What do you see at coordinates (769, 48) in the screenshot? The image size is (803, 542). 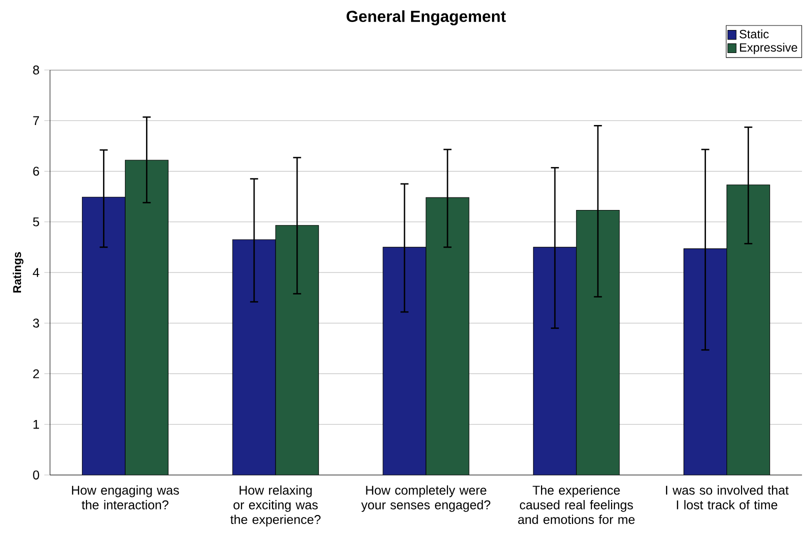 I see `legend-label: Expressive` at bounding box center [769, 48].